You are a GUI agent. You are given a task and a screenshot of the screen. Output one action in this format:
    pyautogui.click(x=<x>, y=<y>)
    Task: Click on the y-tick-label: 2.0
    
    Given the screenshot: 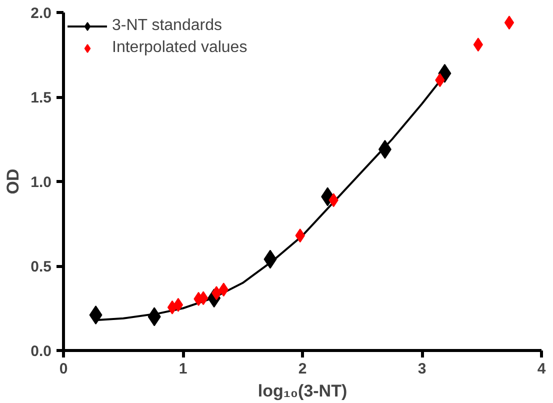 What is the action you would take?
    pyautogui.click(x=41, y=13)
    